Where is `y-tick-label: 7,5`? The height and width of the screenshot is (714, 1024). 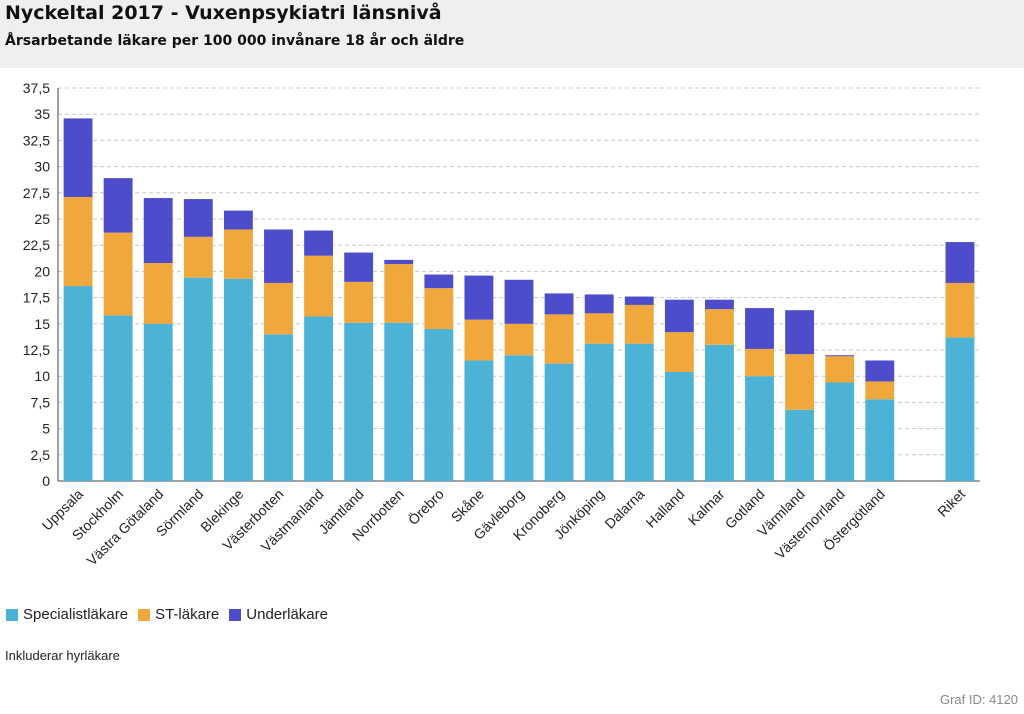 y-tick-label: 7,5 is located at coordinates (41, 402).